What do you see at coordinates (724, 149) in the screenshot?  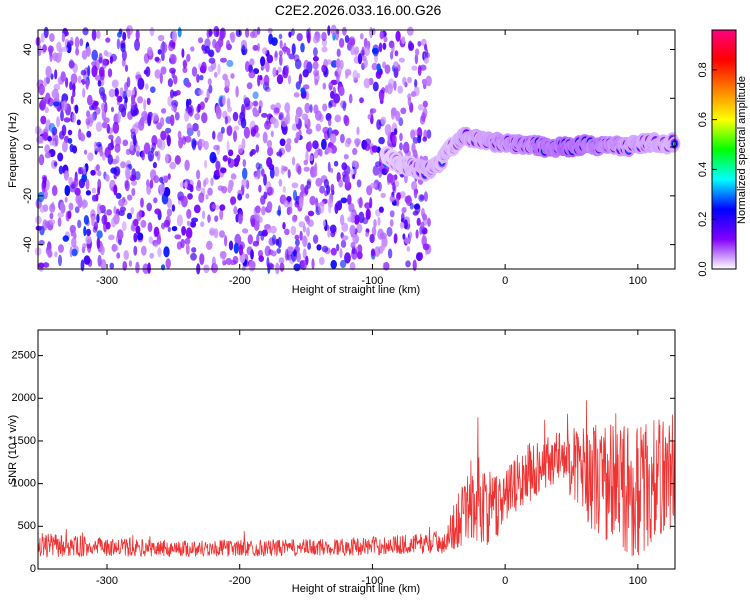 I see `colorbar-gradient` at bounding box center [724, 149].